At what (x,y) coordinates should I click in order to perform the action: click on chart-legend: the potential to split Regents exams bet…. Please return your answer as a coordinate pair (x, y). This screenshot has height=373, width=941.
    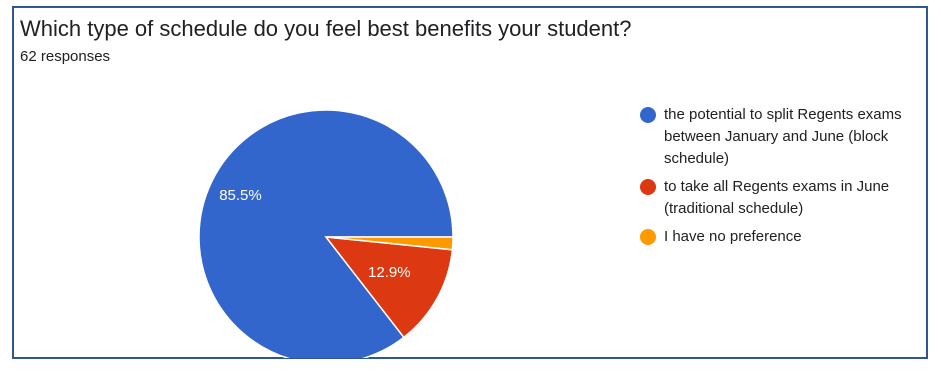
    Looking at the image, I should click on (785, 179).